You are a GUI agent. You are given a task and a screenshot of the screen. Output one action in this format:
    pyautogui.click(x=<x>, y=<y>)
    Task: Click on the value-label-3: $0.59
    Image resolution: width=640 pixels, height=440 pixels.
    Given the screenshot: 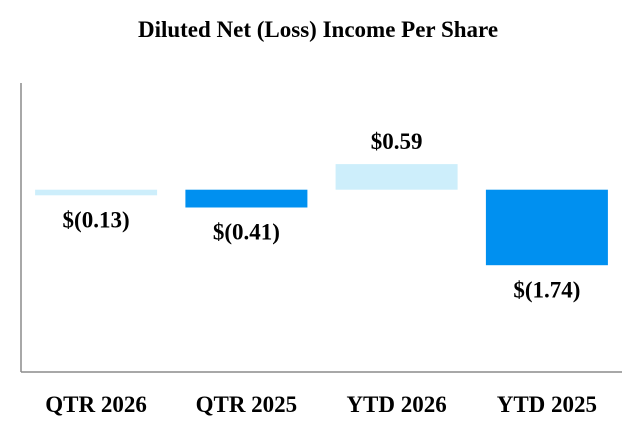 What is the action you would take?
    pyautogui.click(x=397, y=141)
    